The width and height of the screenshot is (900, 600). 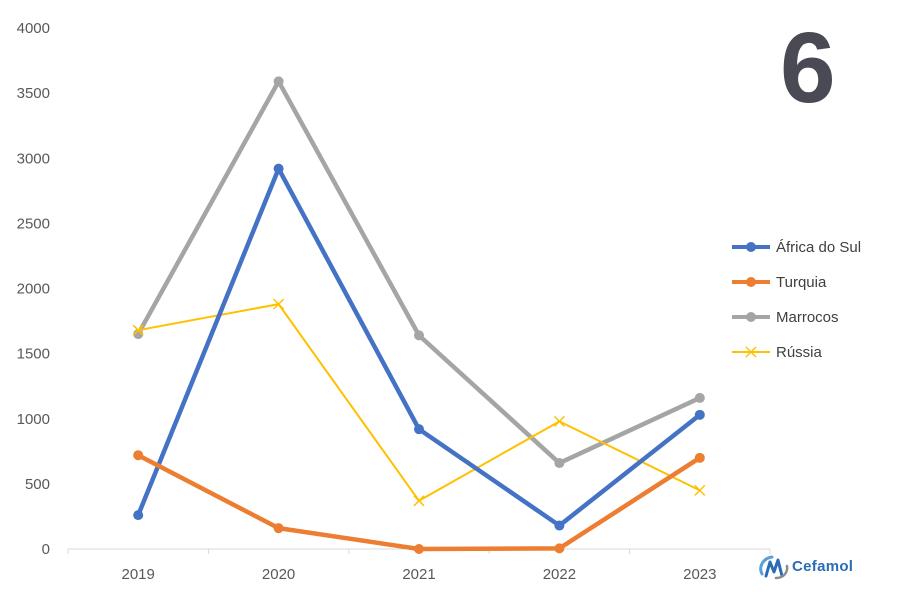 I want to click on y-tick-label: 2500, so click(x=33, y=223).